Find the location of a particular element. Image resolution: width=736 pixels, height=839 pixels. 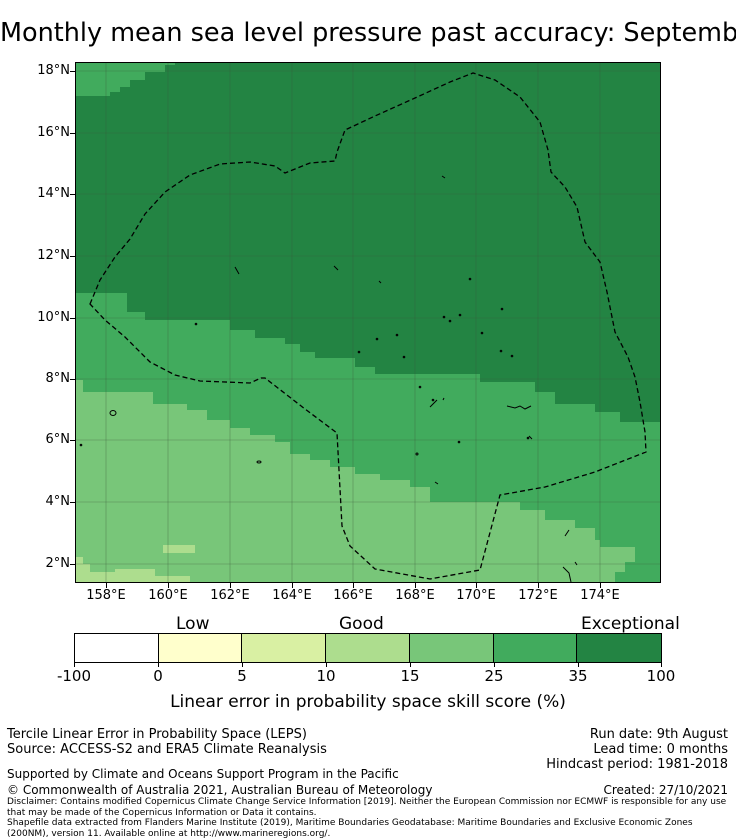

y-tick-label: 18°N is located at coordinates (53, 70).